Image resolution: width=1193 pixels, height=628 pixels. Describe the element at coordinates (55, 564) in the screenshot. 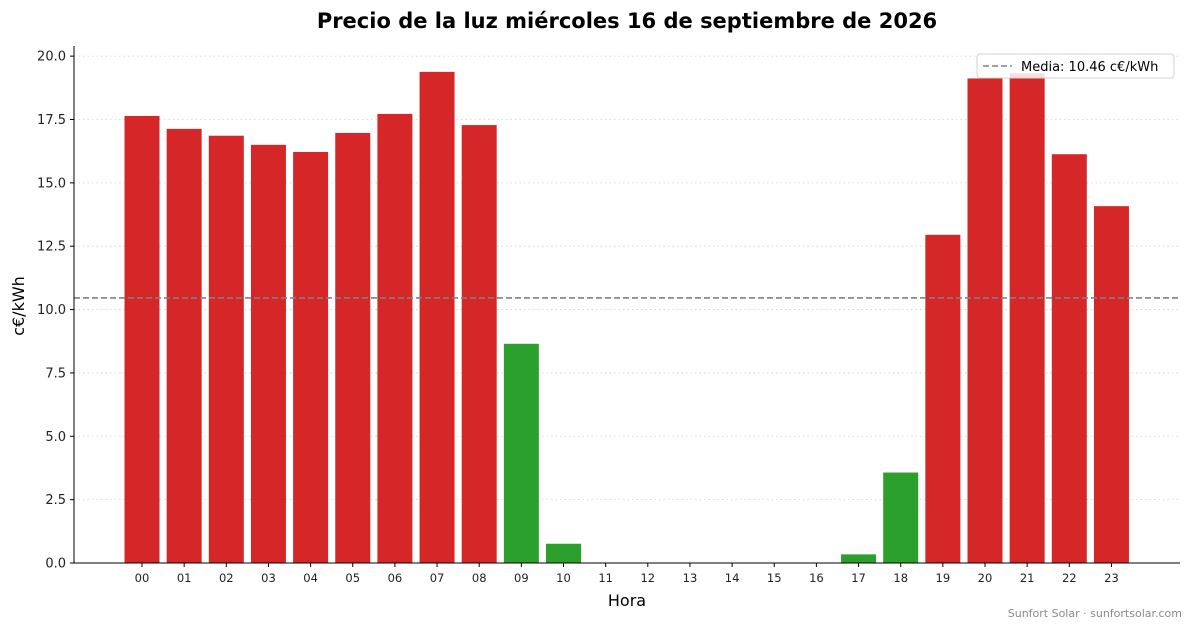

I see `y-tick-label: 0.0` at that location.